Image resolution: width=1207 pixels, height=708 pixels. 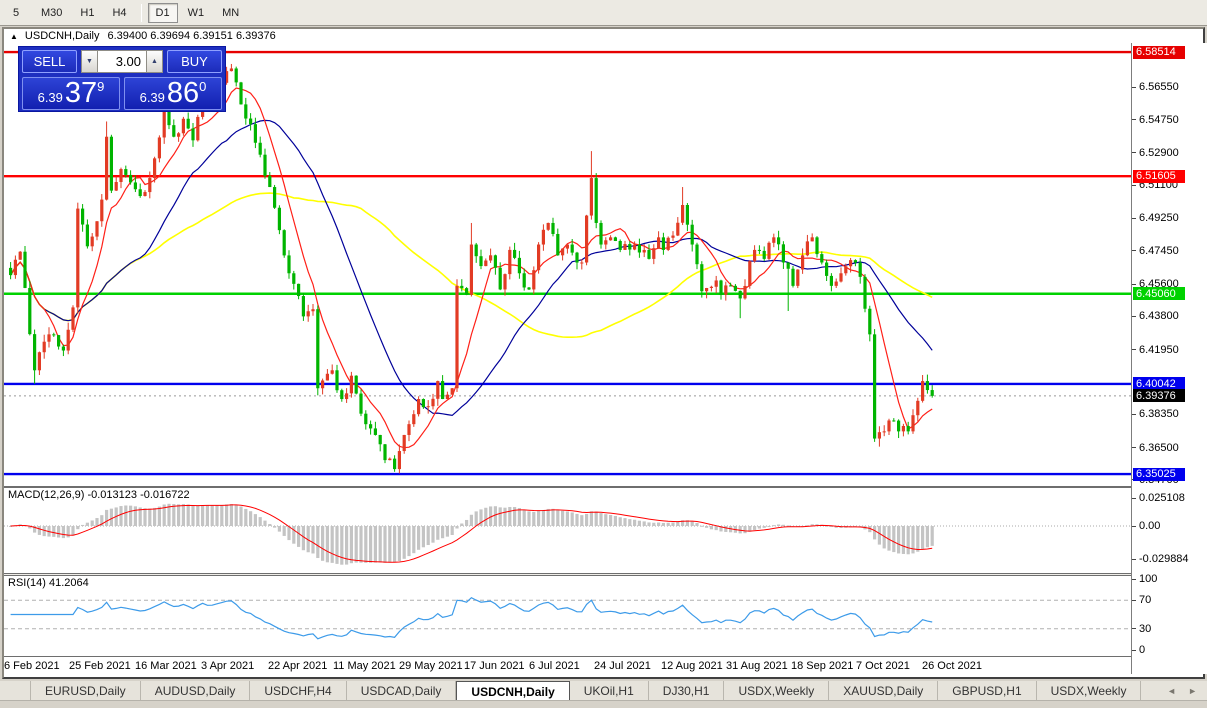 What do you see at coordinates (194, 61) in the screenshot?
I see `buy-button: BUY` at bounding box center [194, 61].